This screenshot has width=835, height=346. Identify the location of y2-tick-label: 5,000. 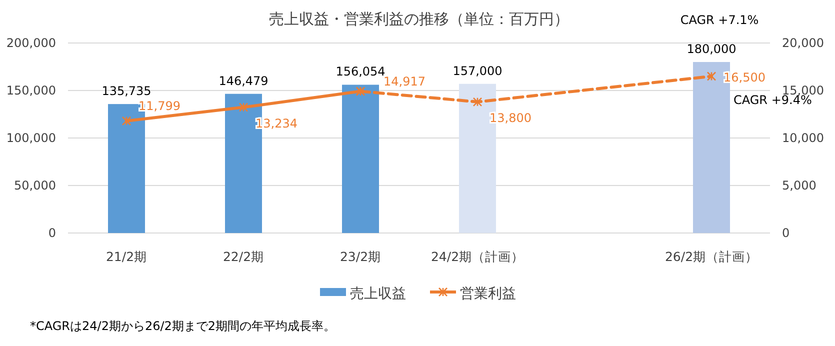
(799, 185).